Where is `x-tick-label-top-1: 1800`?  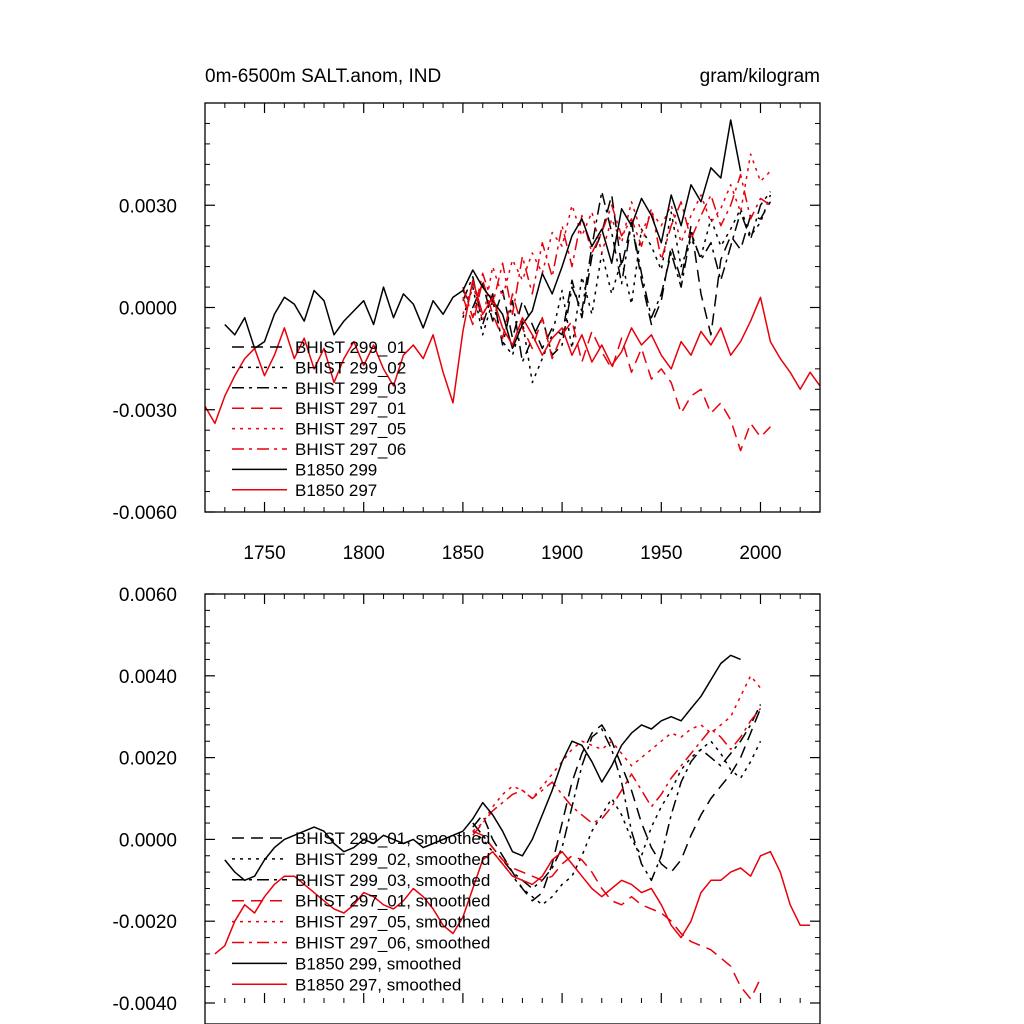
x-tick-label-top-1: 1800 is located at coordinates (364, 553).